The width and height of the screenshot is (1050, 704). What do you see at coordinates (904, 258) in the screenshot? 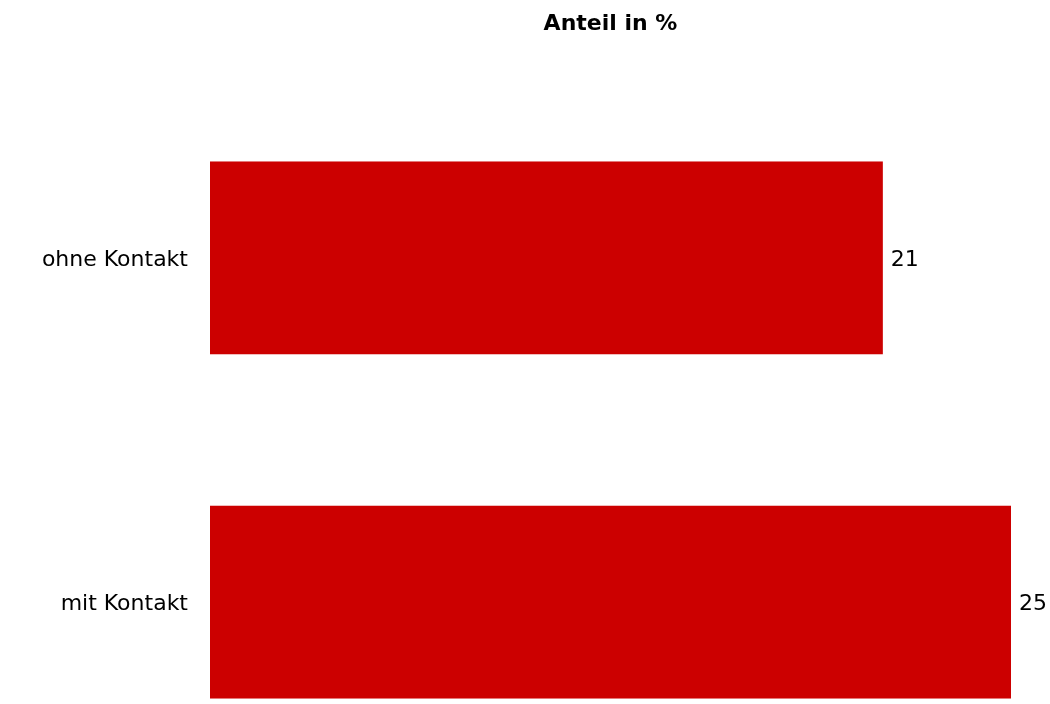
I see `data-label: 21` at bounding box center [904, 258].